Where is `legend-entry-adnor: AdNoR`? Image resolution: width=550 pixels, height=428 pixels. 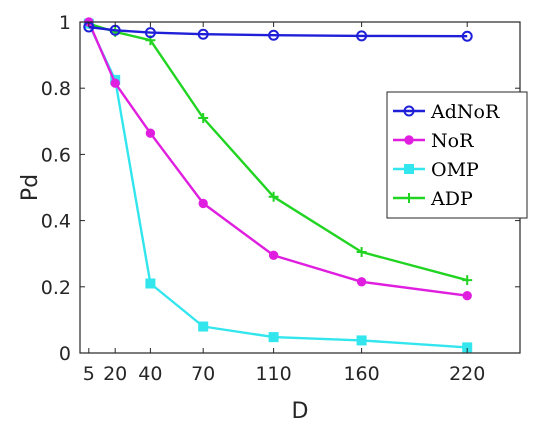
legend-entry-adnor: AdNoR is located at coordinates (446, 112).